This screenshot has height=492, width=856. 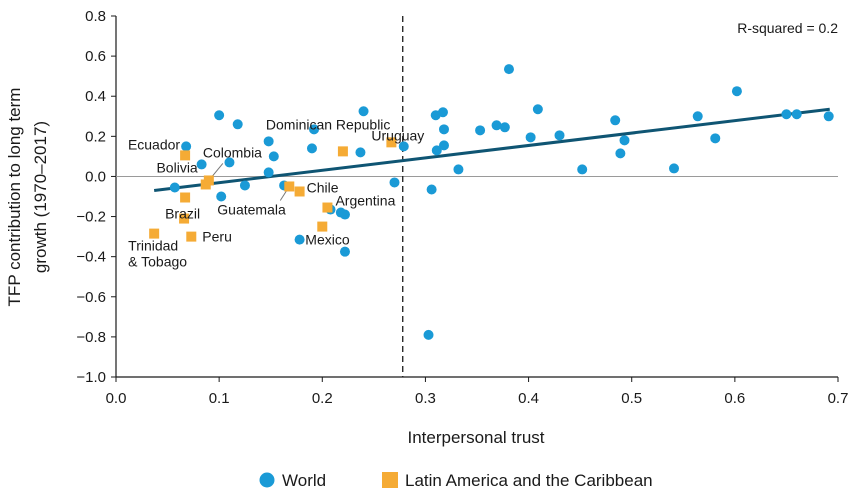 I want to click on legend: World Latin America and the Caribbean, so click(x=456, y=480).